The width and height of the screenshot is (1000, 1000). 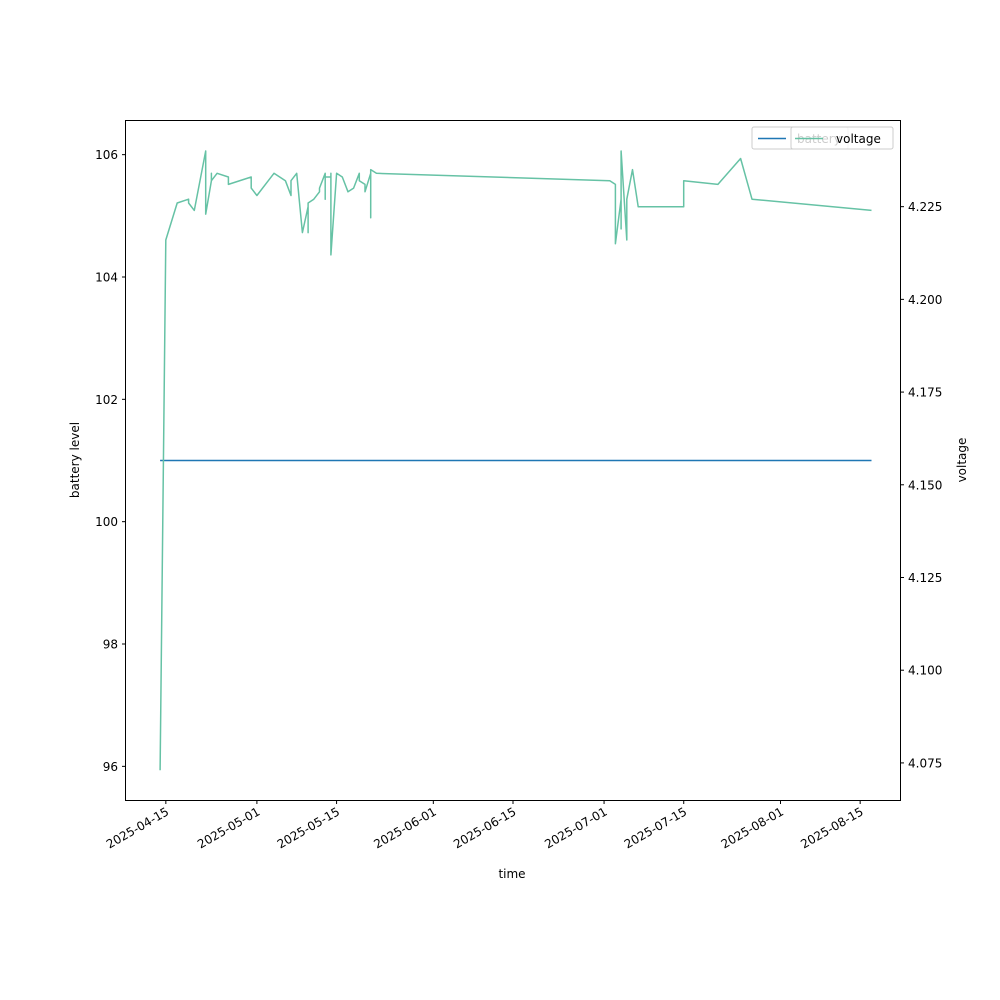 What do you see at coordinates (106, 400) in the screenshot?
I see `left-y-tick-label: 102` at bounding box center [106, 400].